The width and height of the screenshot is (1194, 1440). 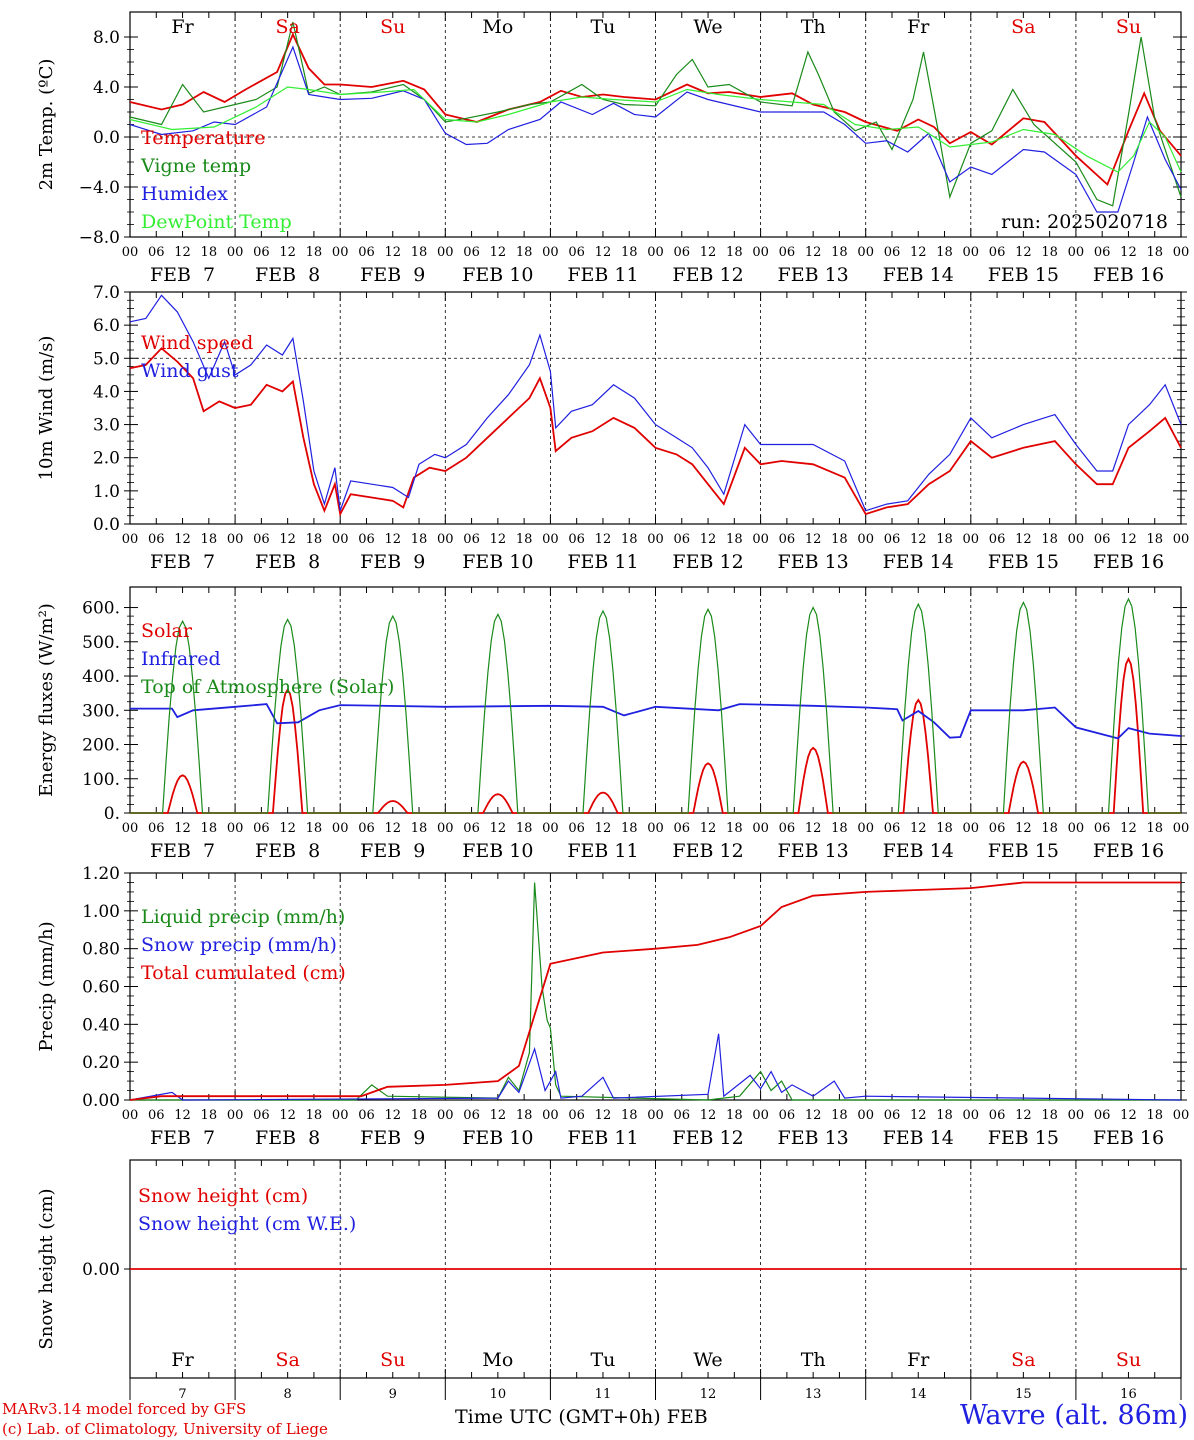 I want to click on day-number: 15, so click(x=1023, y=1394).